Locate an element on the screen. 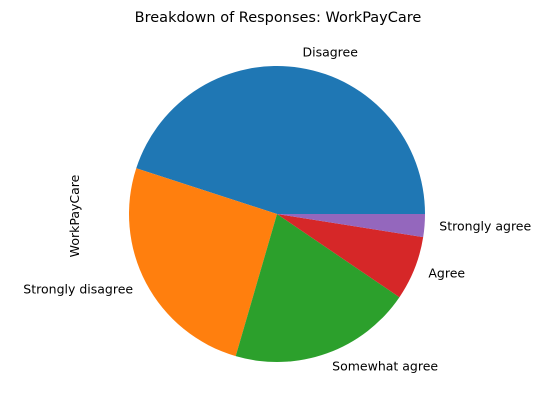  chart-title: Breakdown of Responses: WorkPayCare is located at coordinates (278, 18).